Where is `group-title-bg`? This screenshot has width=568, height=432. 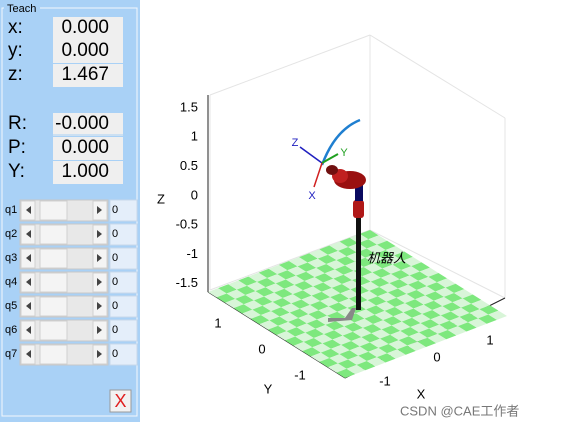
group-title-bg is located at coordinates (22, 9).